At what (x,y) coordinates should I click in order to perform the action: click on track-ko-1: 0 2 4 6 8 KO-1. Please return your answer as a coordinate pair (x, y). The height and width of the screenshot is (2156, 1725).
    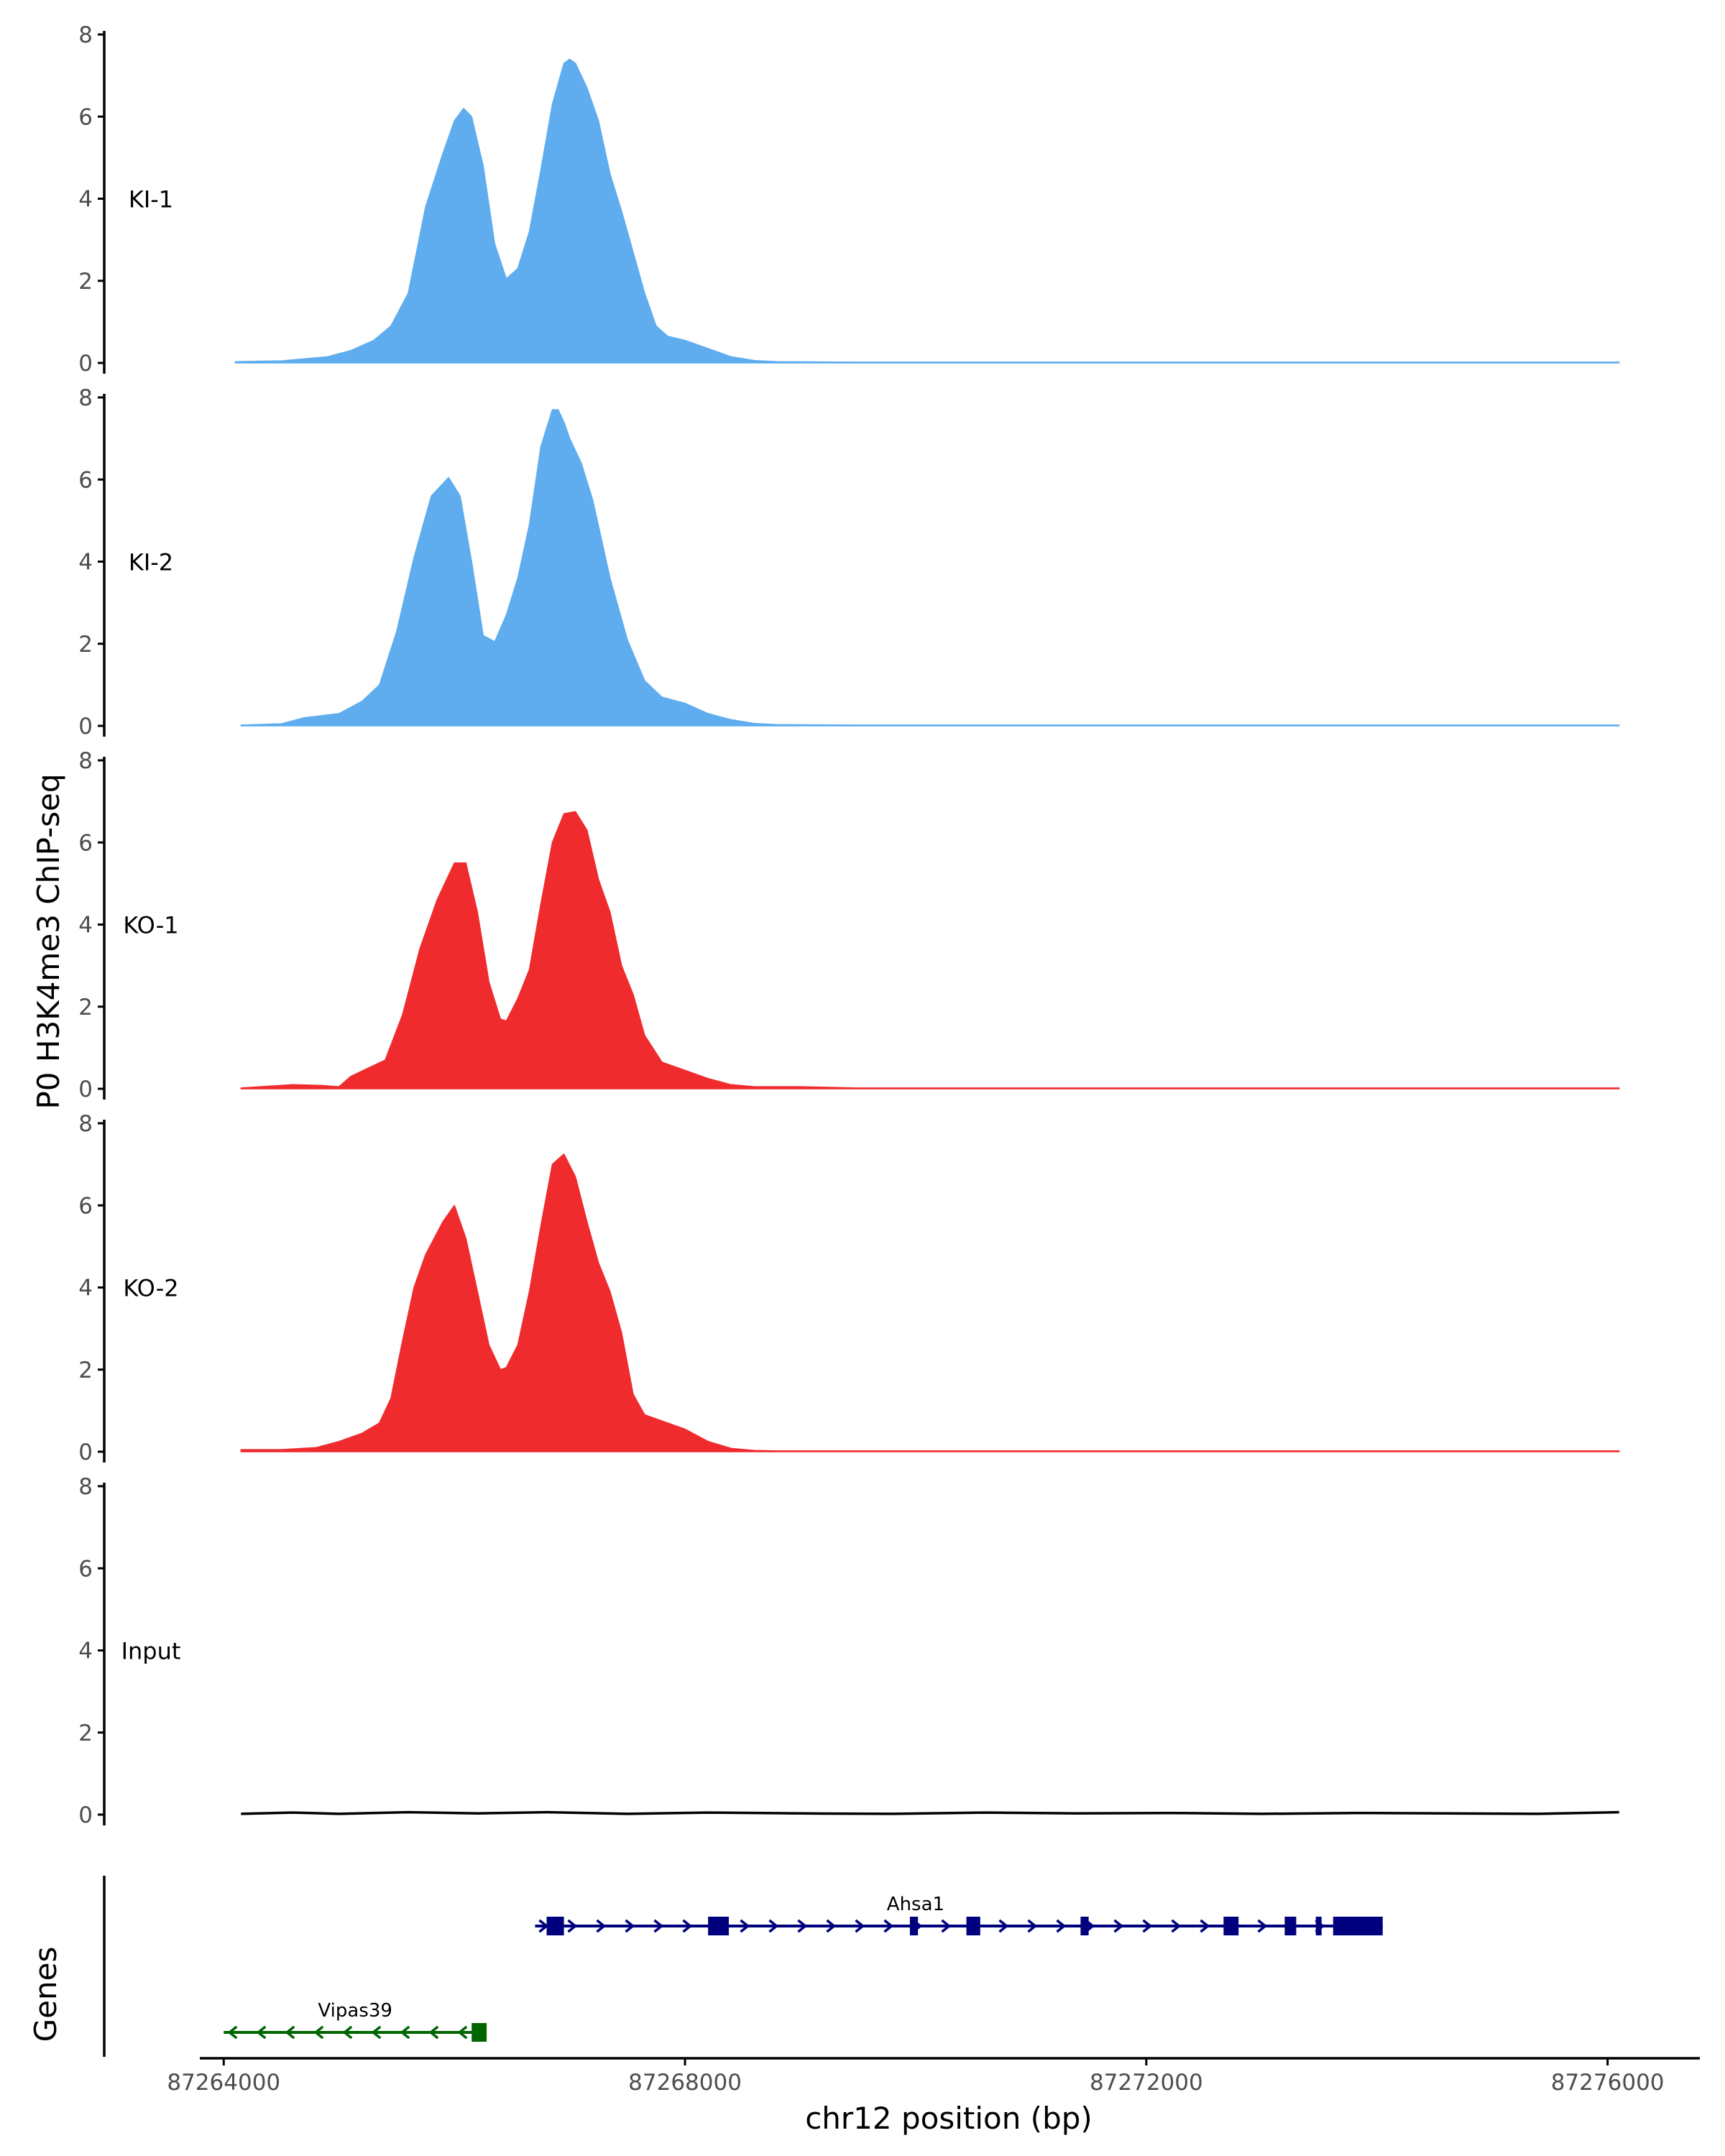
    Looking at the image, I should click on (849, 925).